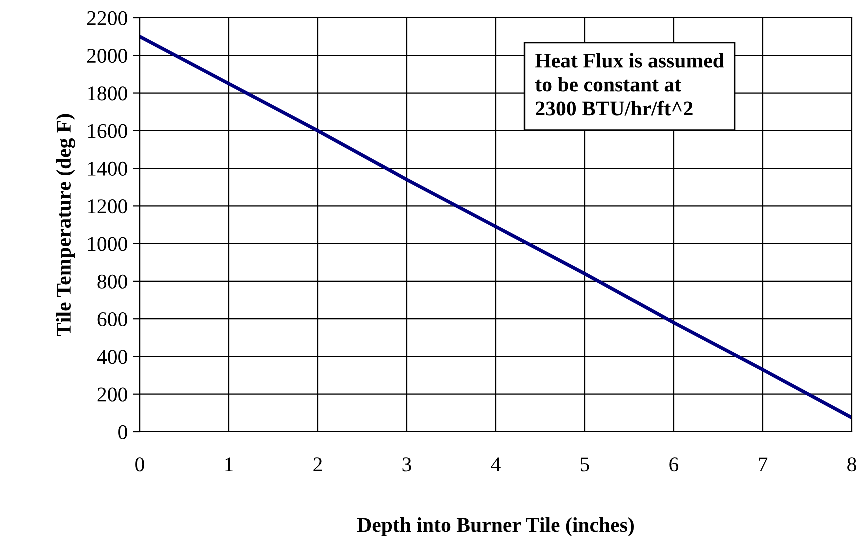  I want to click on y-tick-label: 800, so click(113, 281).